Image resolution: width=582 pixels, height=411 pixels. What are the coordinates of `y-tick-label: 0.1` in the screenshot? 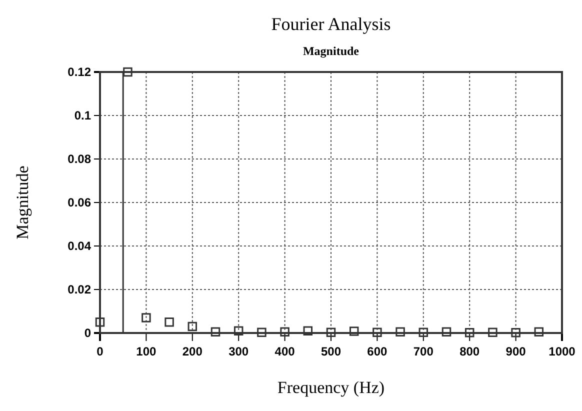 It's located at (83, 115).